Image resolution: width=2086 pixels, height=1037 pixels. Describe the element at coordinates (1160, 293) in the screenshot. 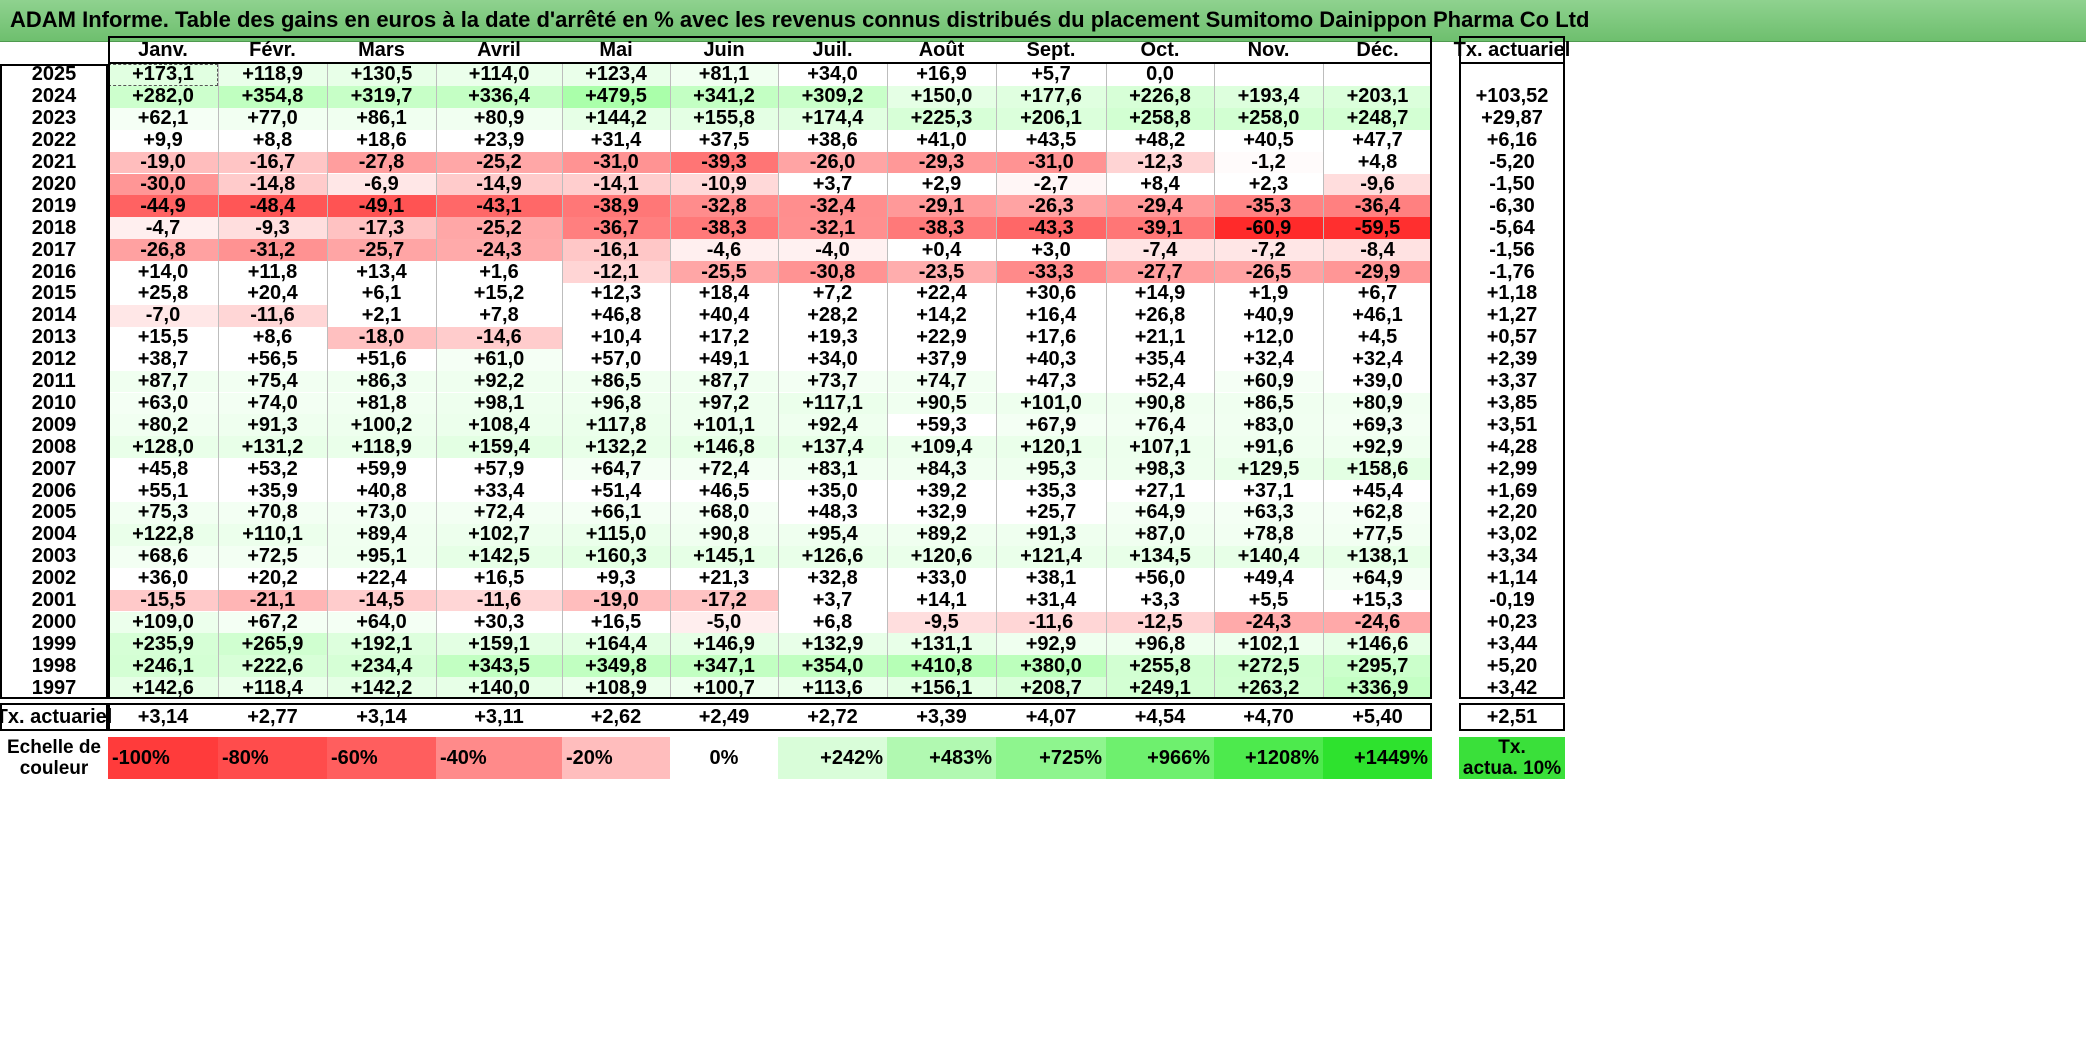

I see `table-cell: +14,9` at that location.